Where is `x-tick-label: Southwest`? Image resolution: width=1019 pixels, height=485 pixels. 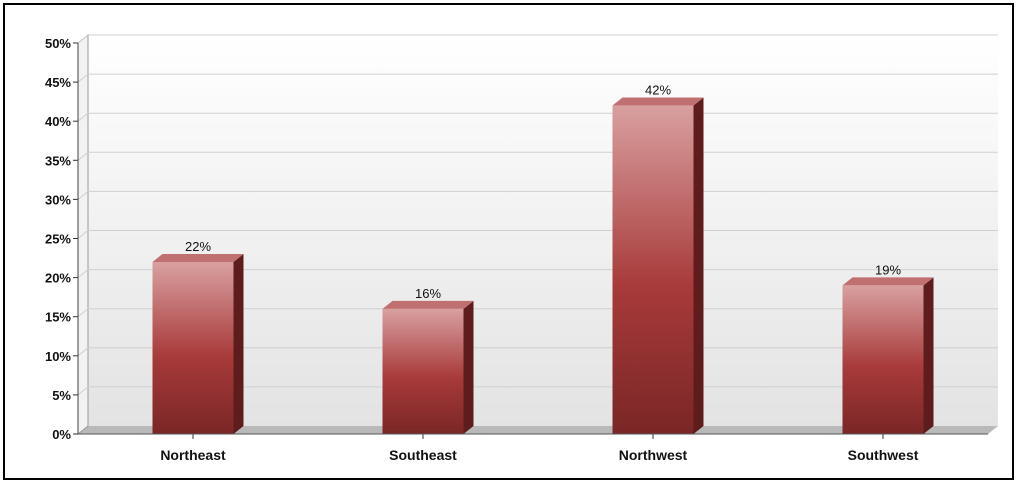
x-tick-label: Southwest is located at coordinates (883, 455).